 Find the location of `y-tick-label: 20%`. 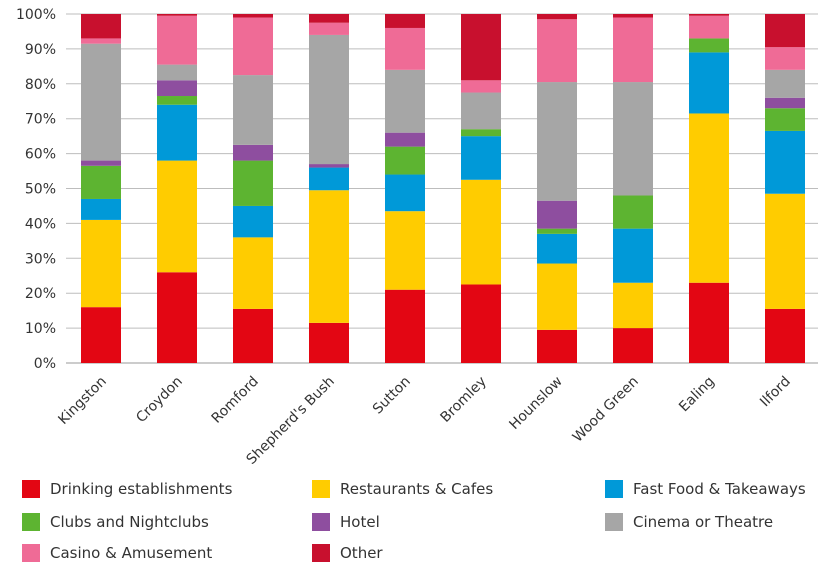

y-tick-label: 20% is located at coordinates (40, 294).